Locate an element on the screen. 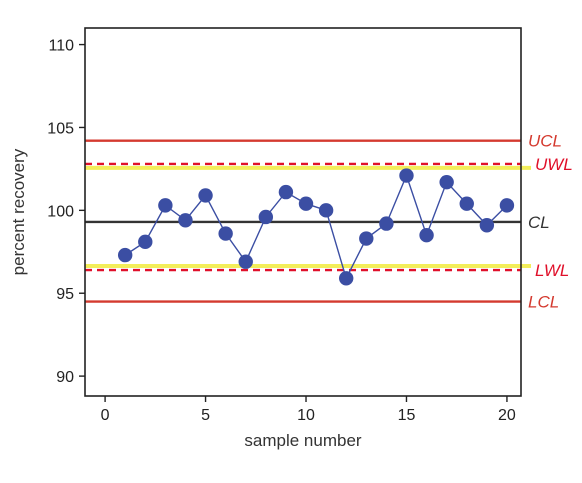  ucl-label: UCL is located at coordinates (545, 141).